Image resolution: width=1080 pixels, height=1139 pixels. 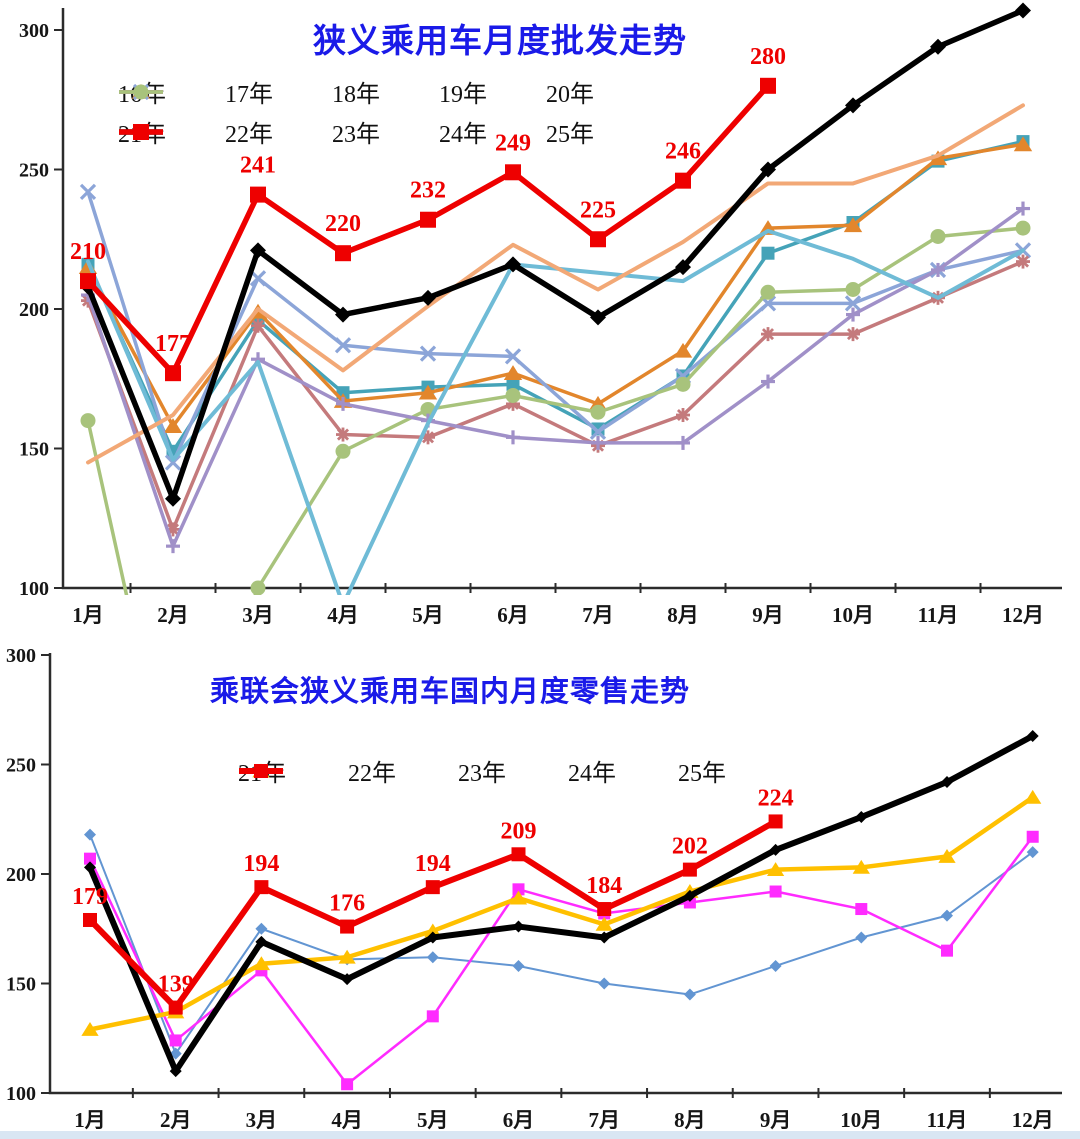 I want to click on legend-item-25: 25年, so click(x=386, y=131).